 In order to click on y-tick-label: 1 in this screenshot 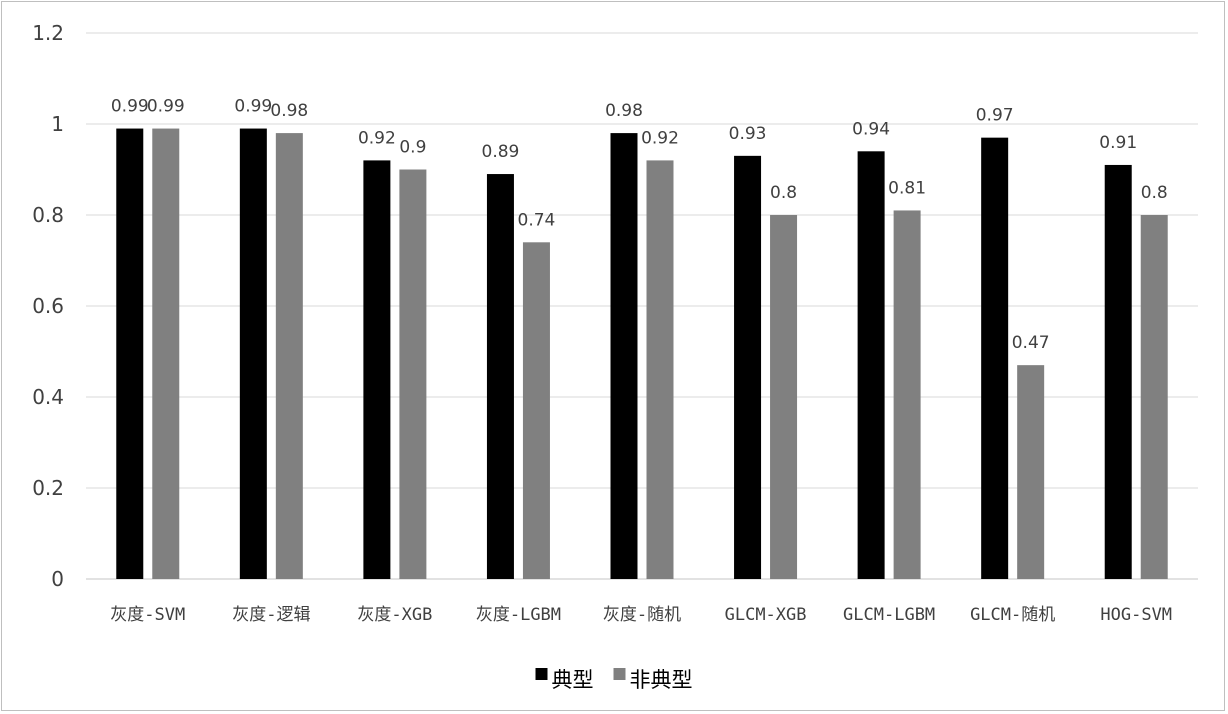, I will do `click(57, 124)`.